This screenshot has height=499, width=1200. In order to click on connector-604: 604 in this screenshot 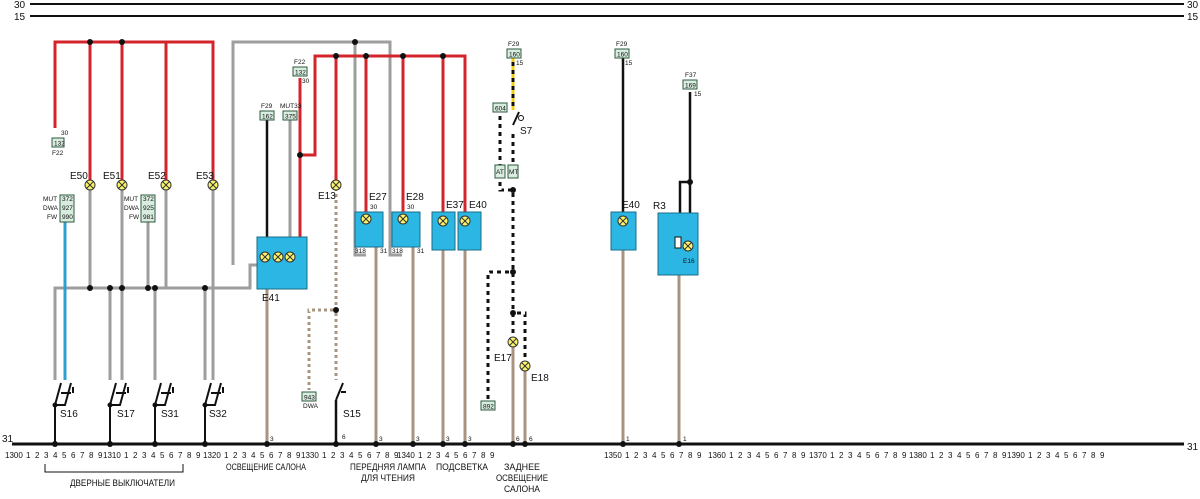, I will do `click(500, 107)`.